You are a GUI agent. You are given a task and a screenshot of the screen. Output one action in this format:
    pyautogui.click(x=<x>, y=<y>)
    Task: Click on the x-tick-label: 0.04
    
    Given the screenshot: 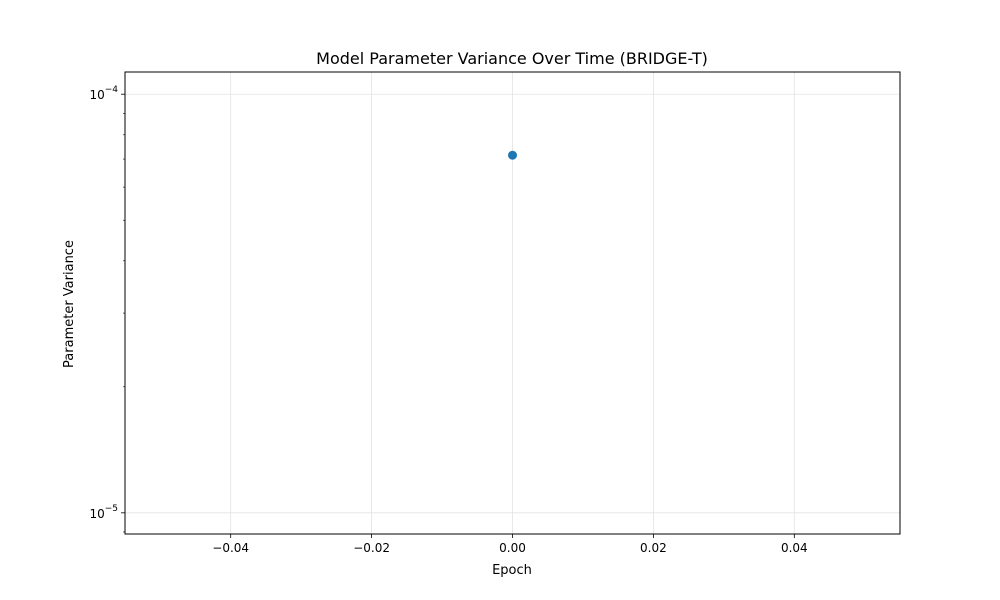 What is the action you would take?
    pyautogui.click(x=794, y=548)
    